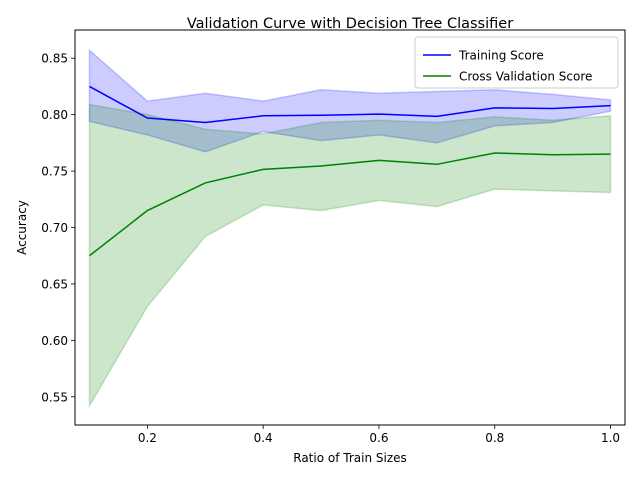  I want to click on y-tick-label: 0.85, so click(54, 59).